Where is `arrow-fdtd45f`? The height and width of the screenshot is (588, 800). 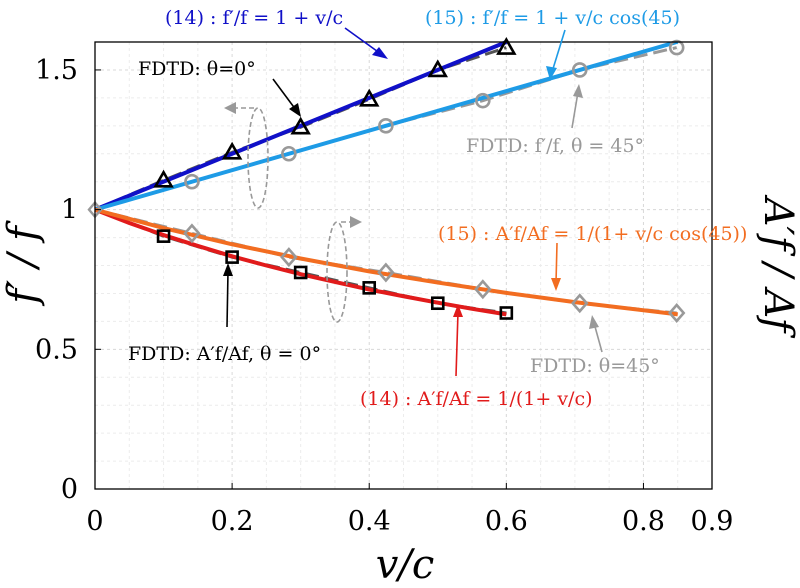 arrow-fdtd45f is located at coordinates (575, 110).